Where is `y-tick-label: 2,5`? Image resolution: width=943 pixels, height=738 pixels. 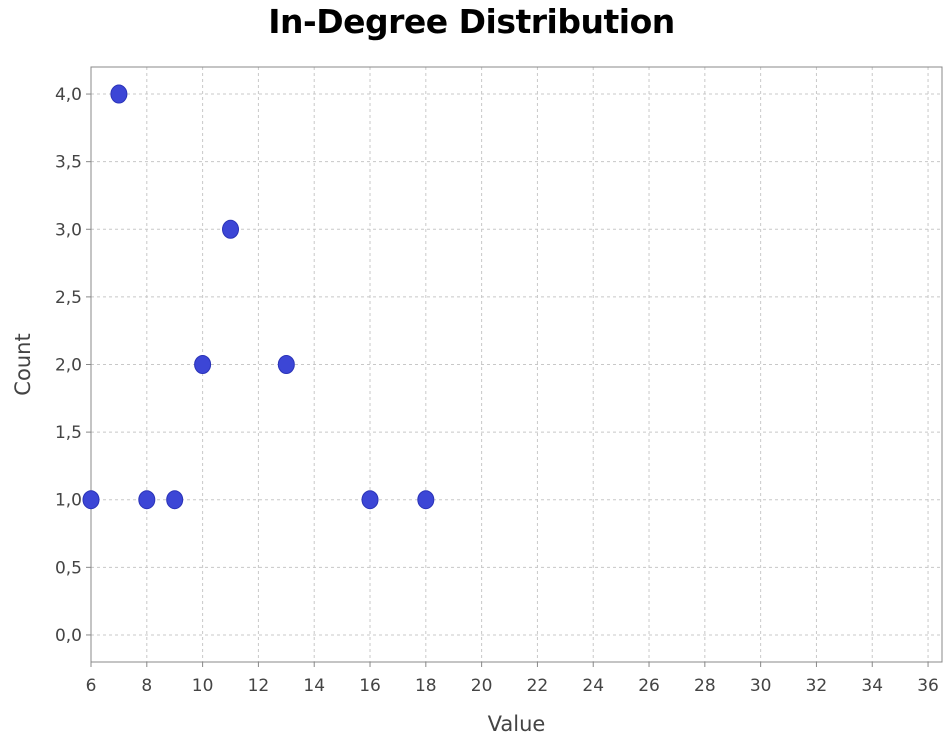
y-tick-label: 2,5 is located at coordinates (68, 298).